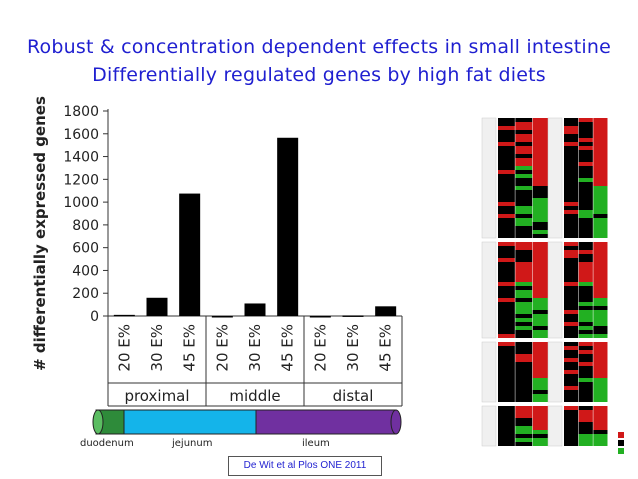  Describe the element at coordinates (81, 180) in the screenshot. I see `y-tick-label-1200: 1200` at that location.